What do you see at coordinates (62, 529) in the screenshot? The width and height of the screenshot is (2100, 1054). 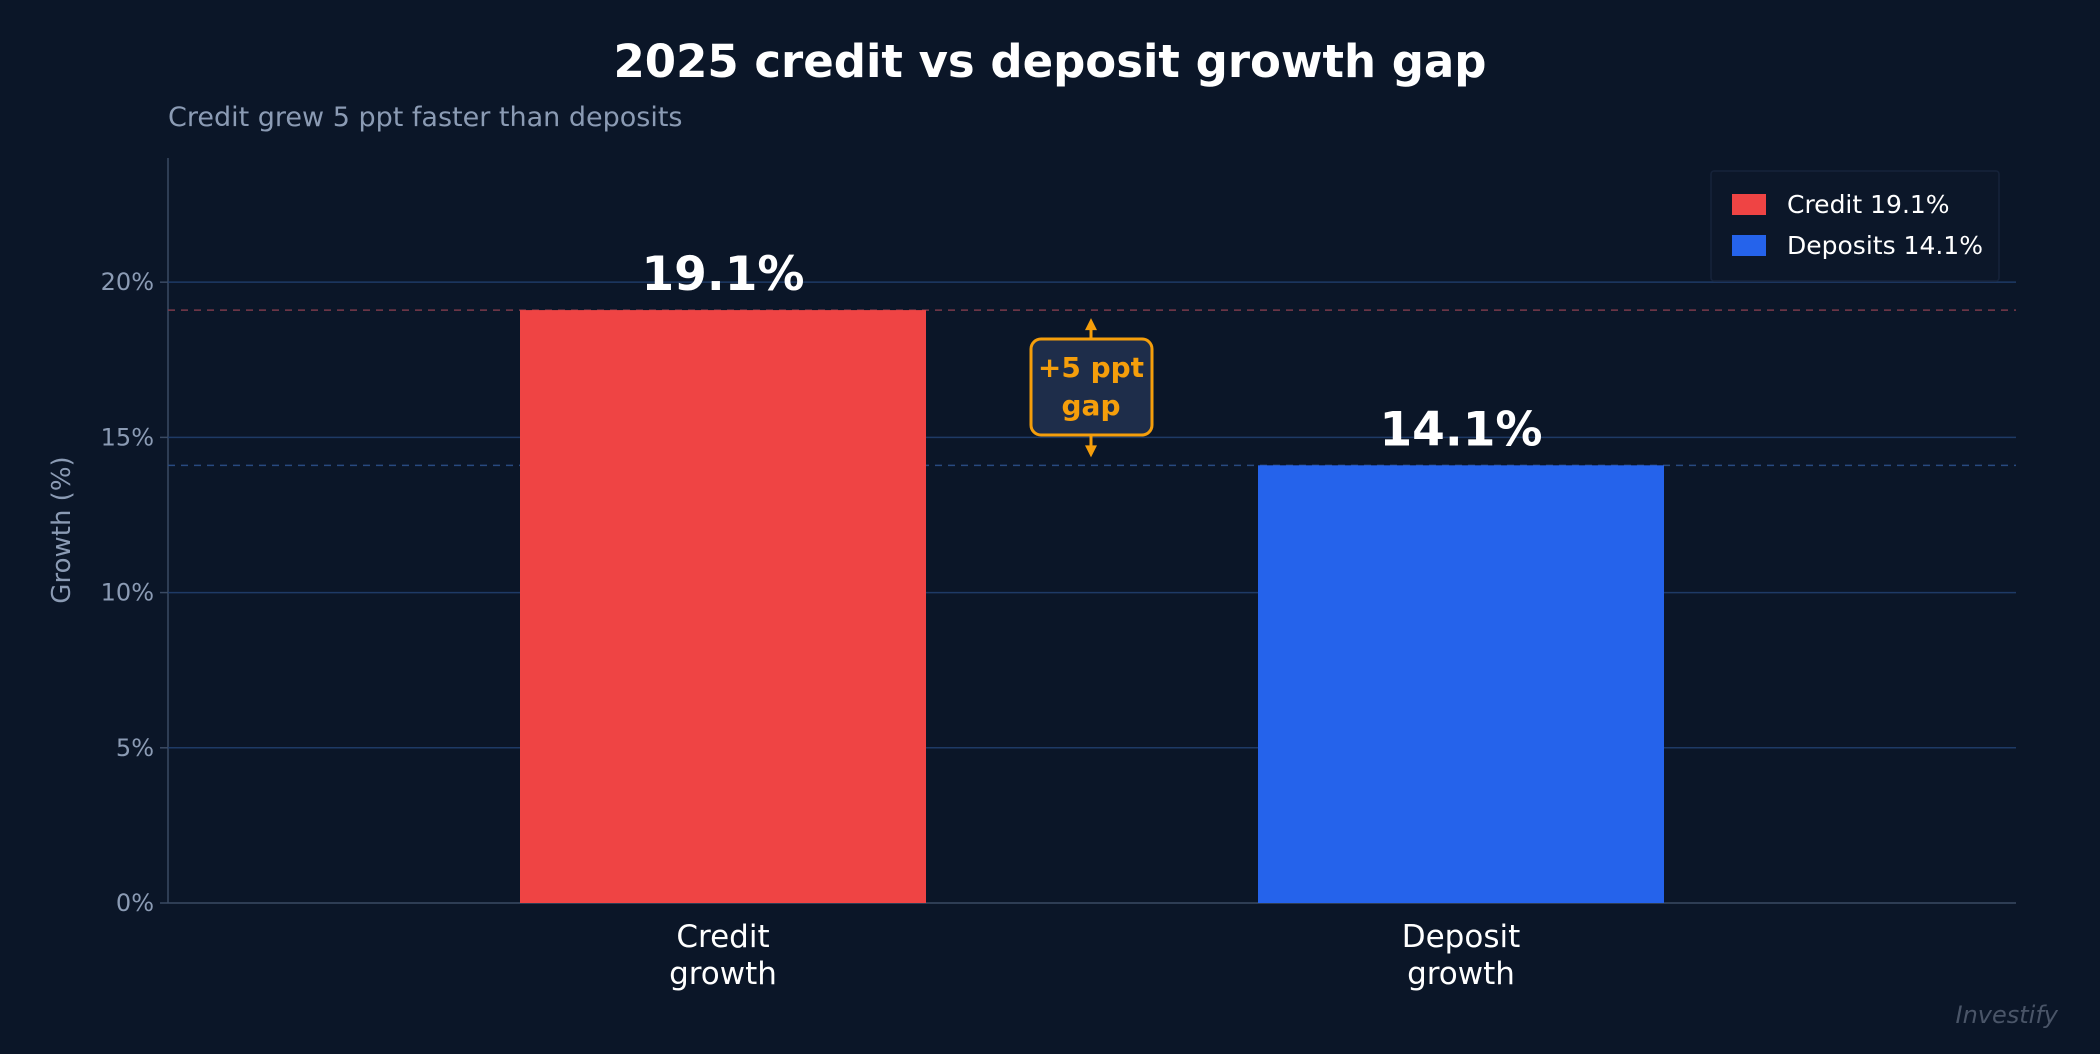 I see `y-axis-label: Growth (%)` at bounding box center [62, 529].